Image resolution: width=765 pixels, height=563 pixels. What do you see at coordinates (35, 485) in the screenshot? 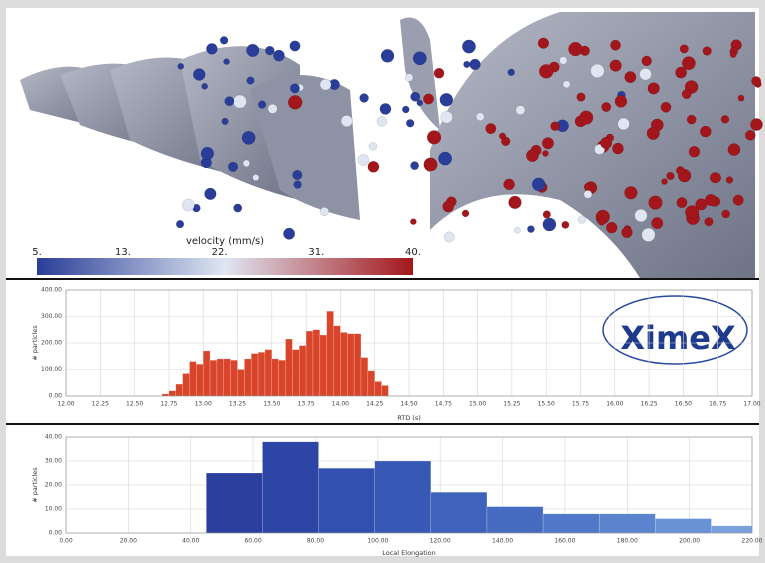
I see `y-axis-title: # particles` at bounding box center [35, 485].